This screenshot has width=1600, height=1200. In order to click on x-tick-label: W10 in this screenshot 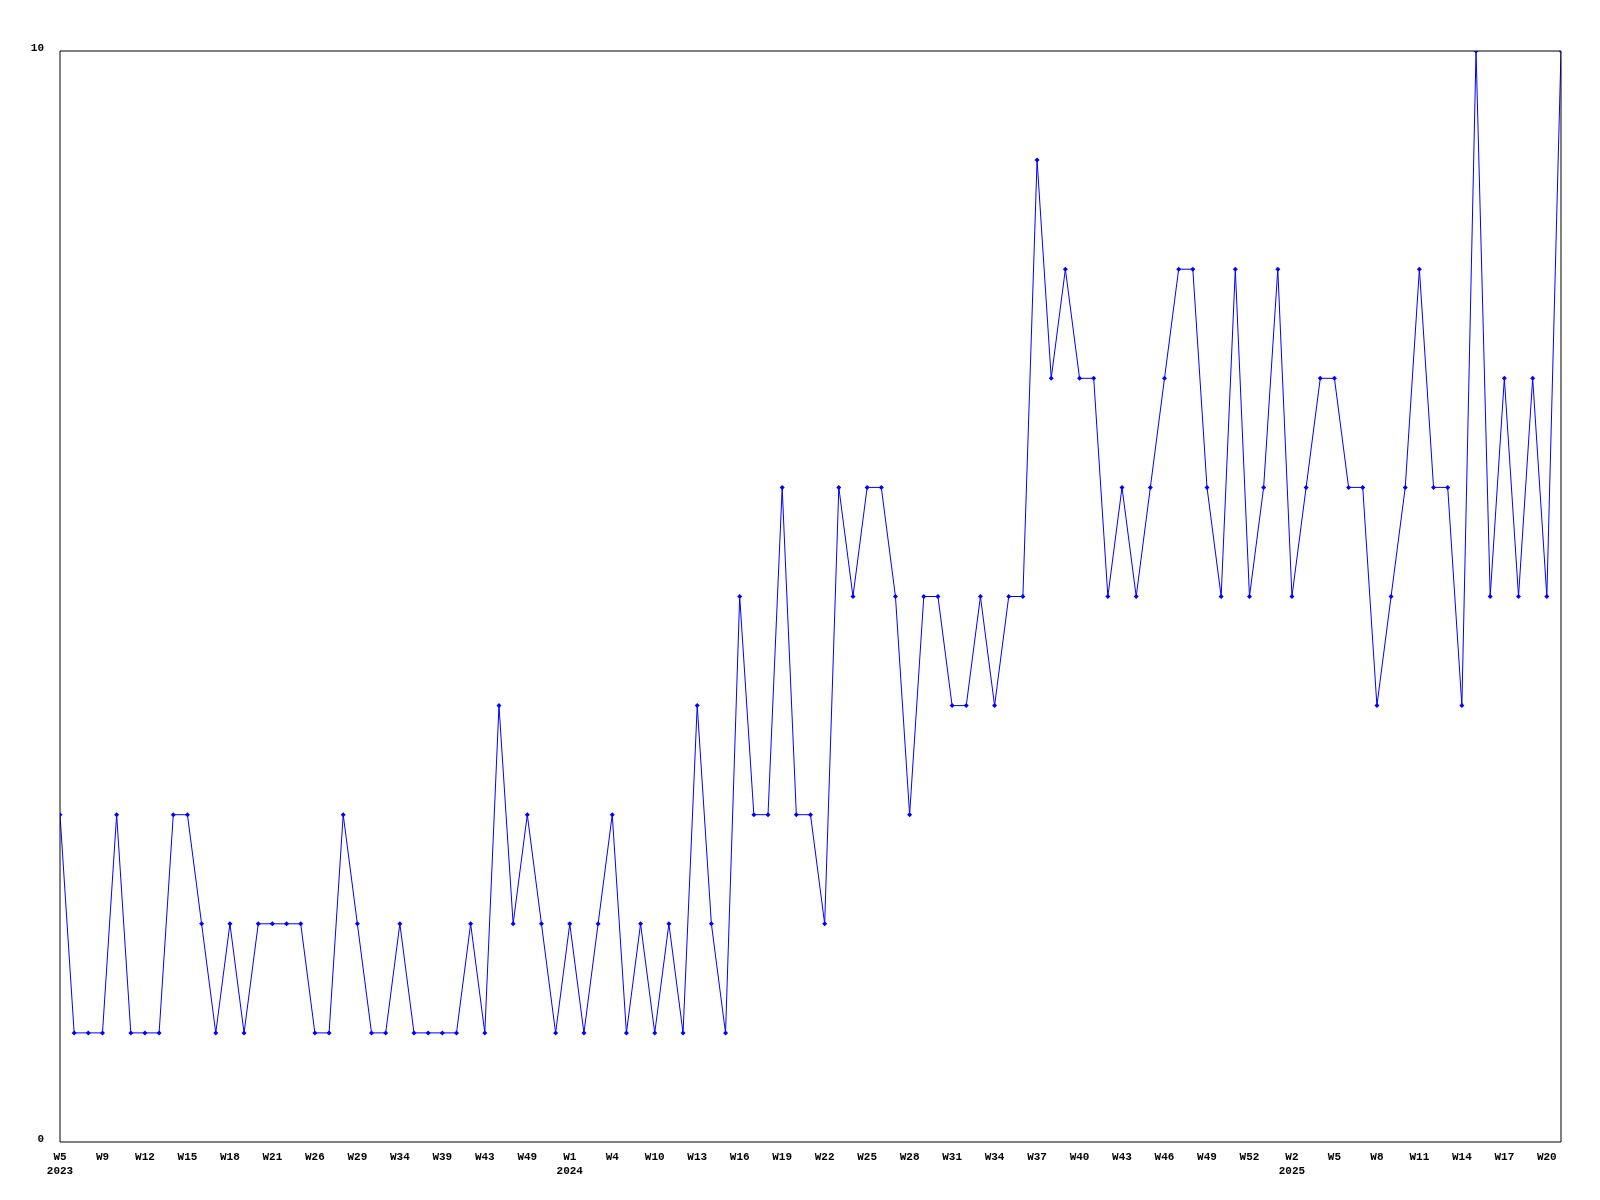, I will do `click(654, 1157)`.